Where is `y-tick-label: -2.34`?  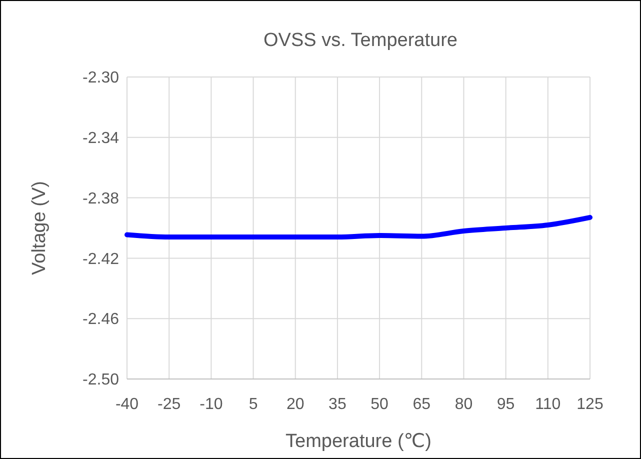 y-tick-label: -2.34 is located at coordinates (101, 138).